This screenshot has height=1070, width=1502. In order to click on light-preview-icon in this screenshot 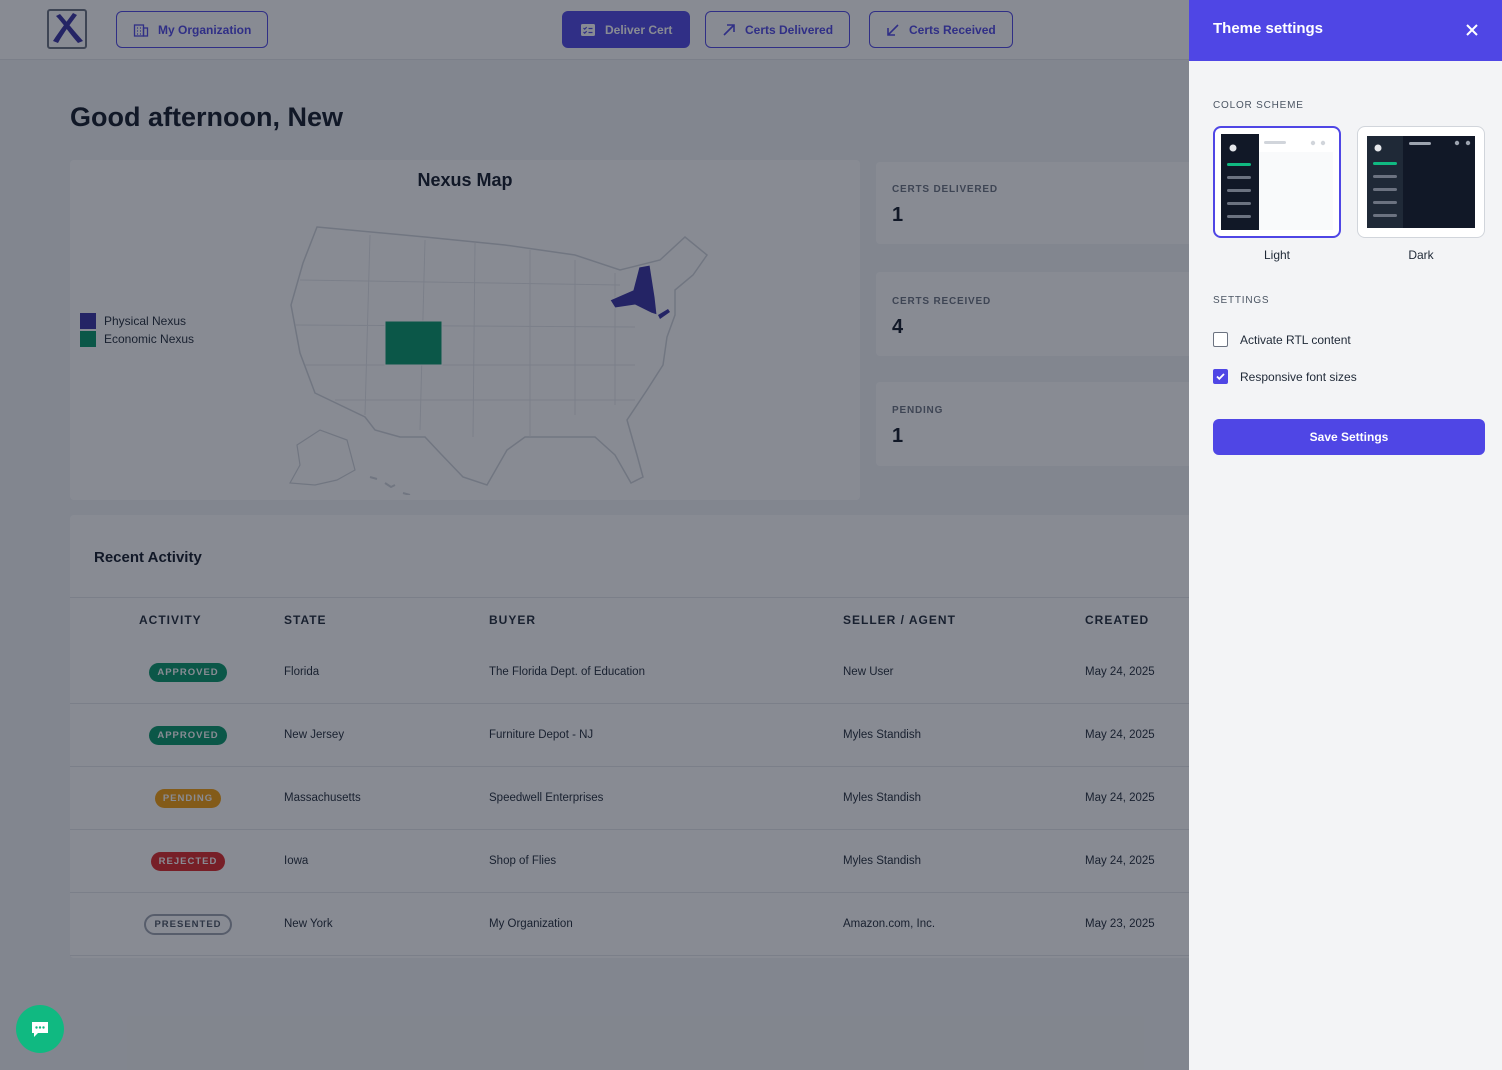, I will do `click(1277, 182)`.